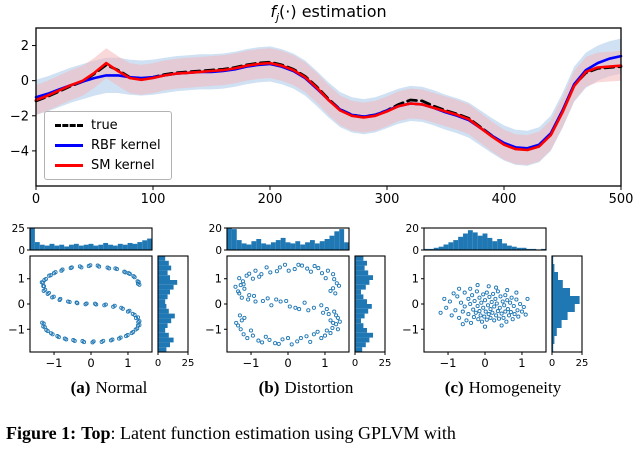  Describe the element at coordinates (333, 11) in the screenshot. I see `title-rest: (·) estimation` at that location.